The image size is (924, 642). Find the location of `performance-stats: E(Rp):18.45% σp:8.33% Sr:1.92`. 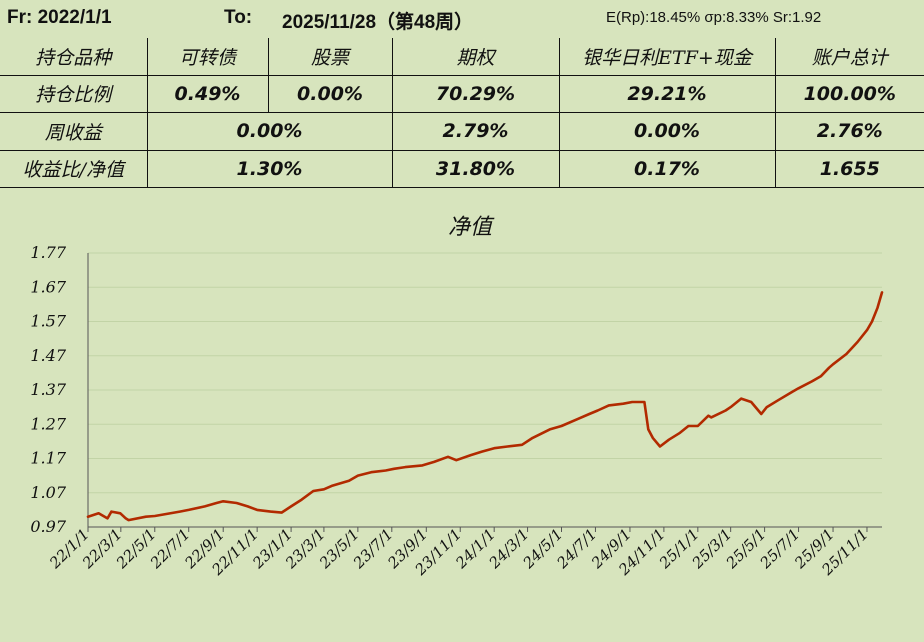

performance-stats: E(Rp):18.45% σp:8.33% Sr:1.92 is located at coordinates (714, 17).